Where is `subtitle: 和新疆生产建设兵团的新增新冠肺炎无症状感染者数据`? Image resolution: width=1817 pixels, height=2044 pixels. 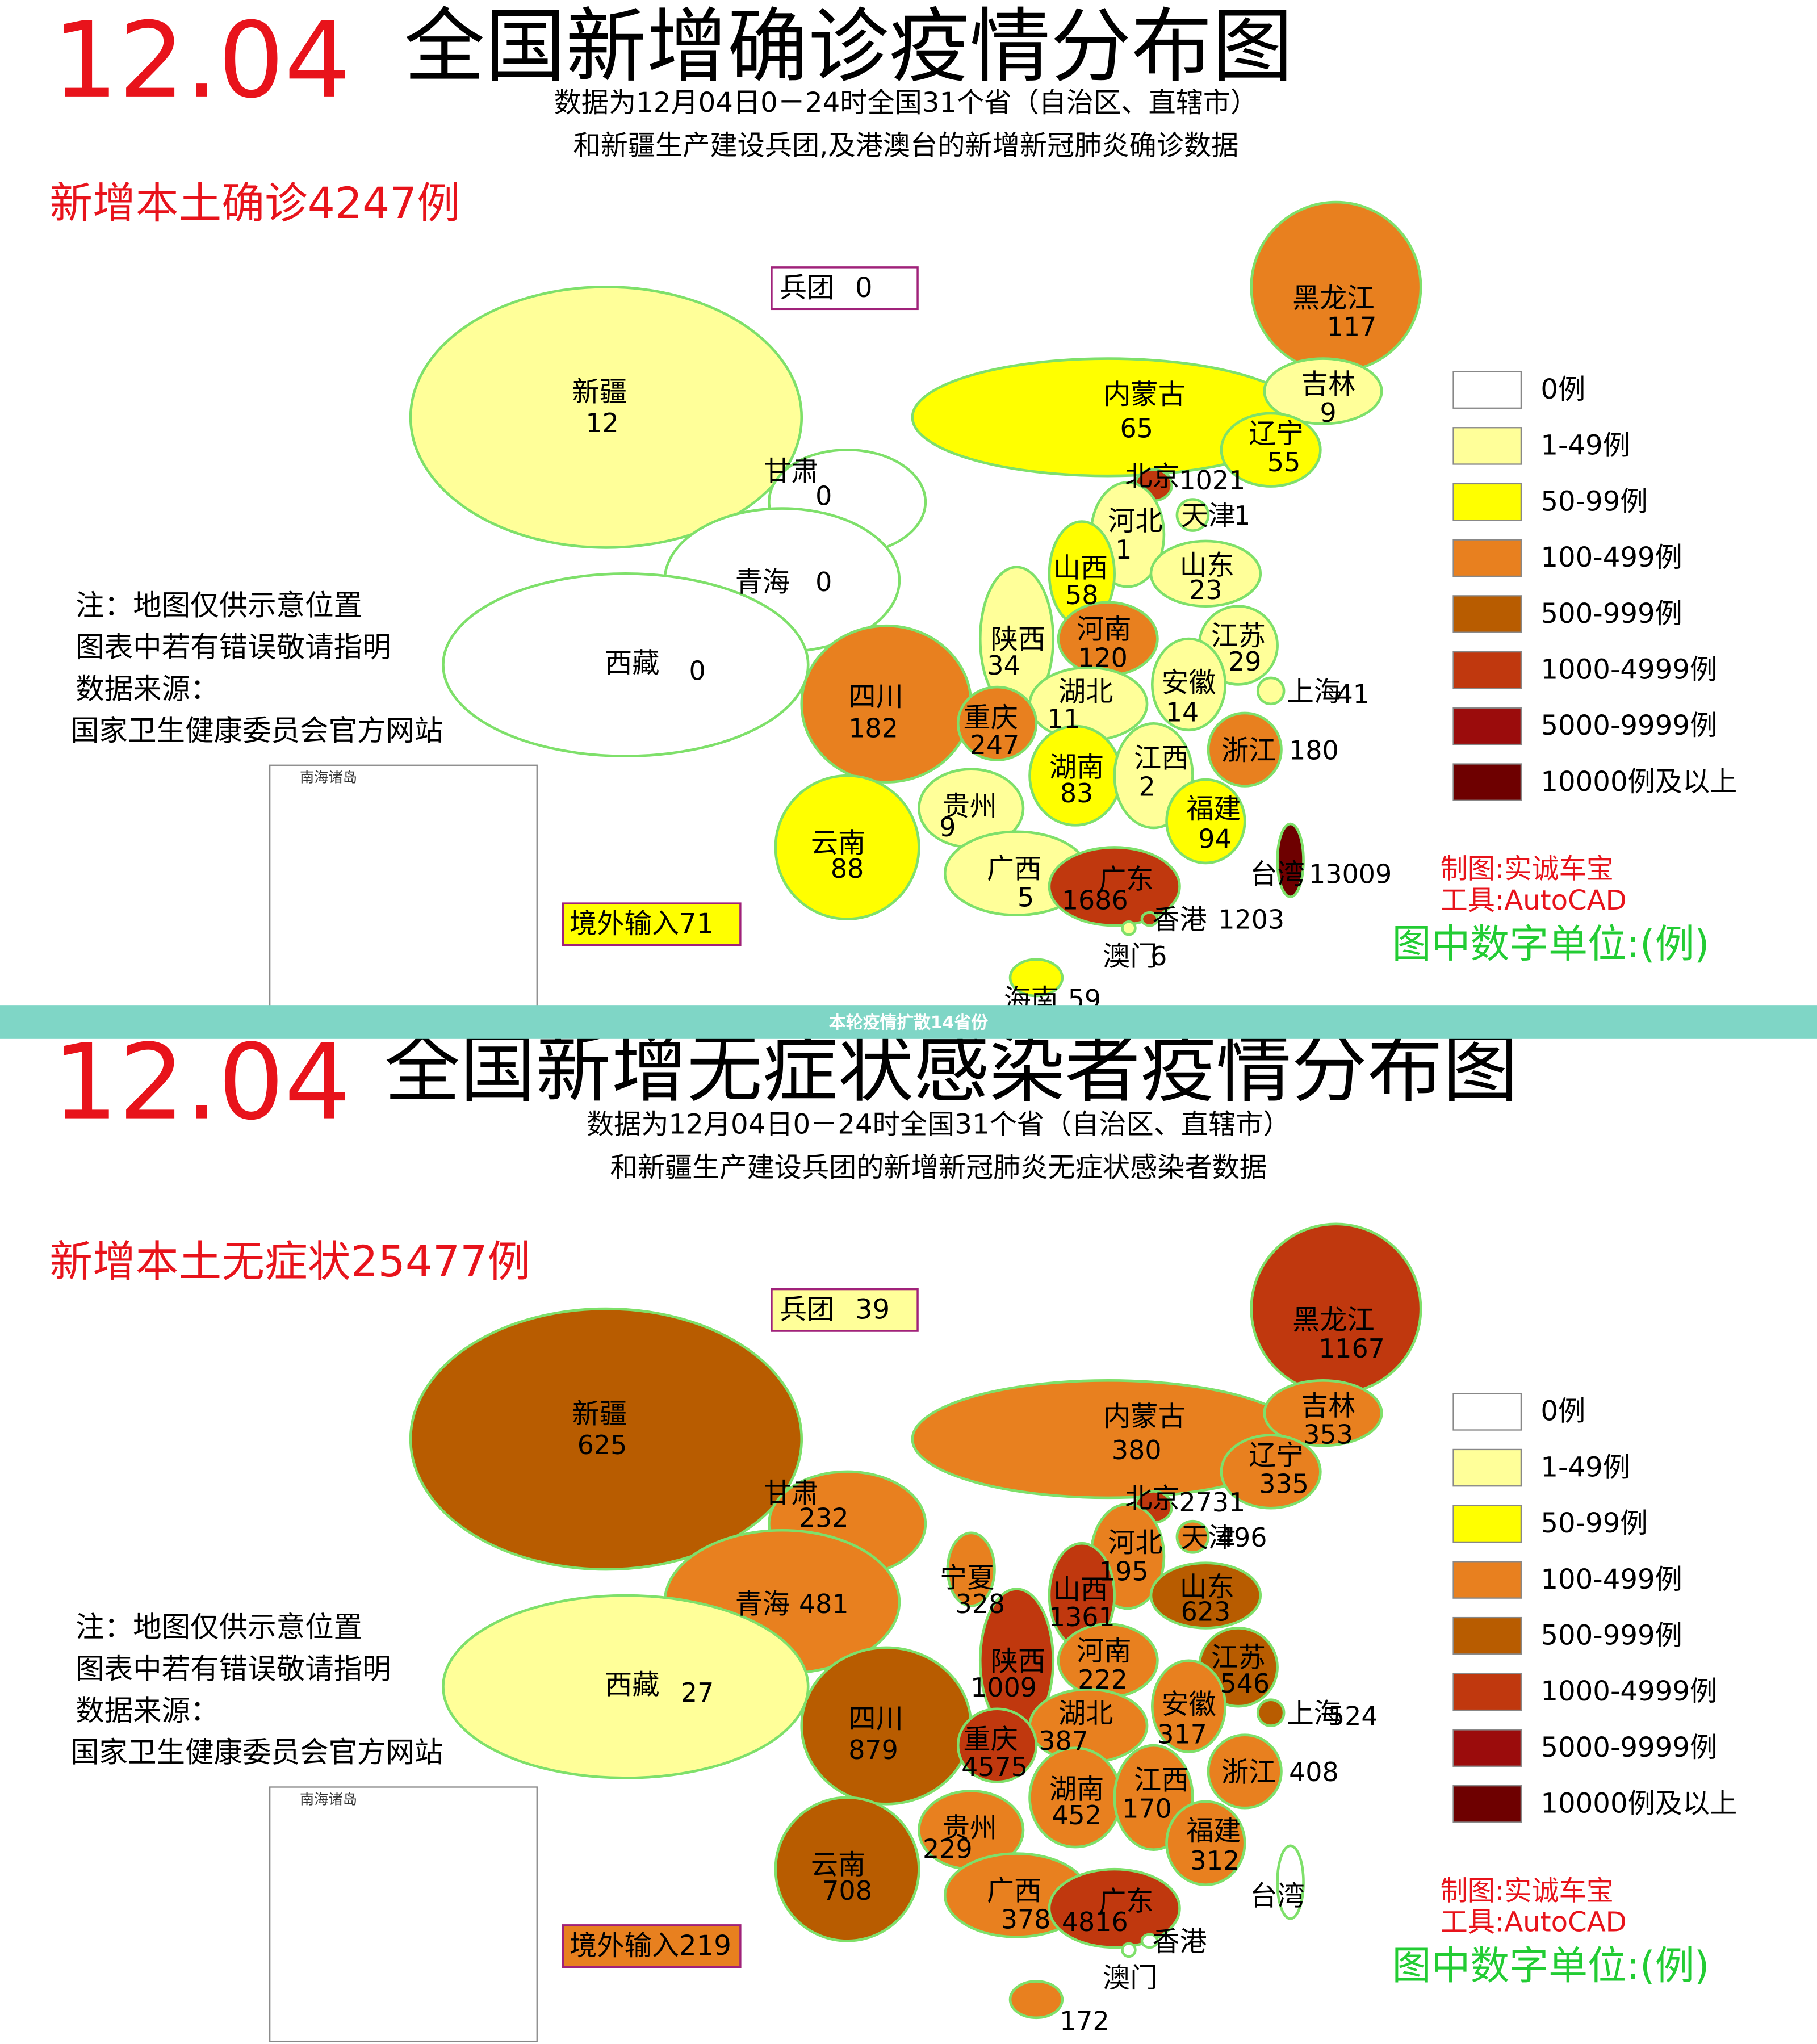 subtitle: 和新疆生产建设兵团的新增新冠肺炎无症状感染者数据 is located at coordinates (939, 1167).